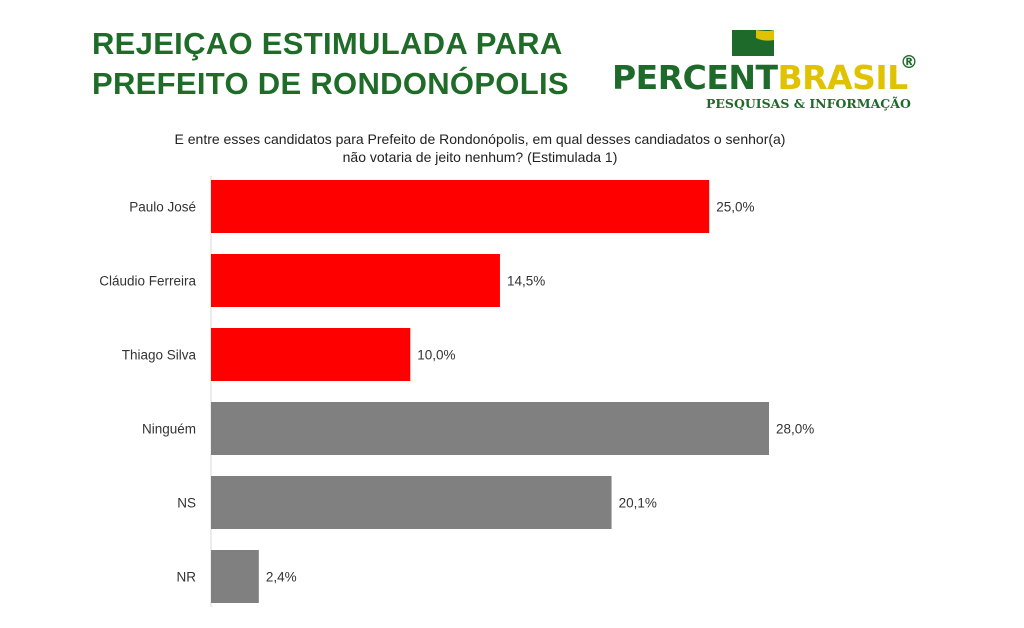  What do you see at coordinates (795, 429) in the screenshot?
I see `value-label-3: 28,0%` at bounding box center [795, 429].